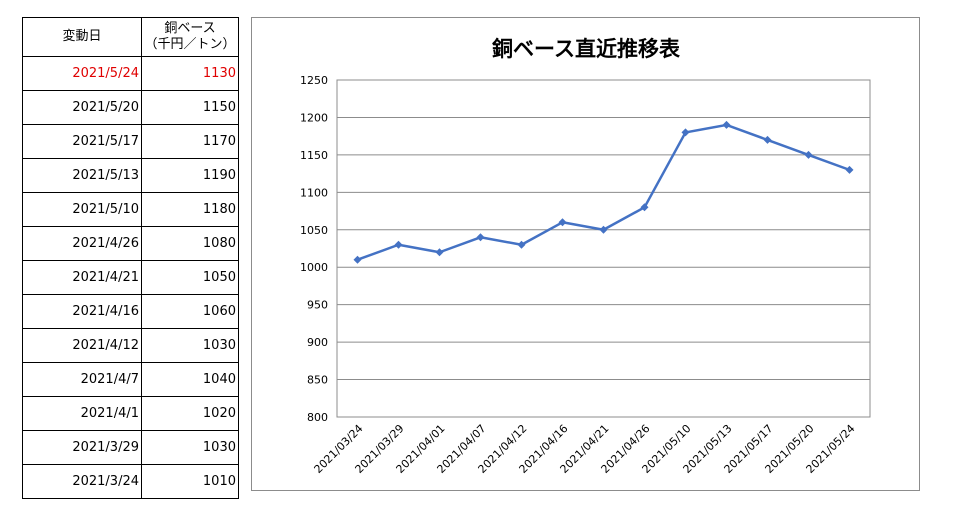  Describe the element at coordinates (317, 380) in the screenshot. I see `y-tick-label: 850` at that location.